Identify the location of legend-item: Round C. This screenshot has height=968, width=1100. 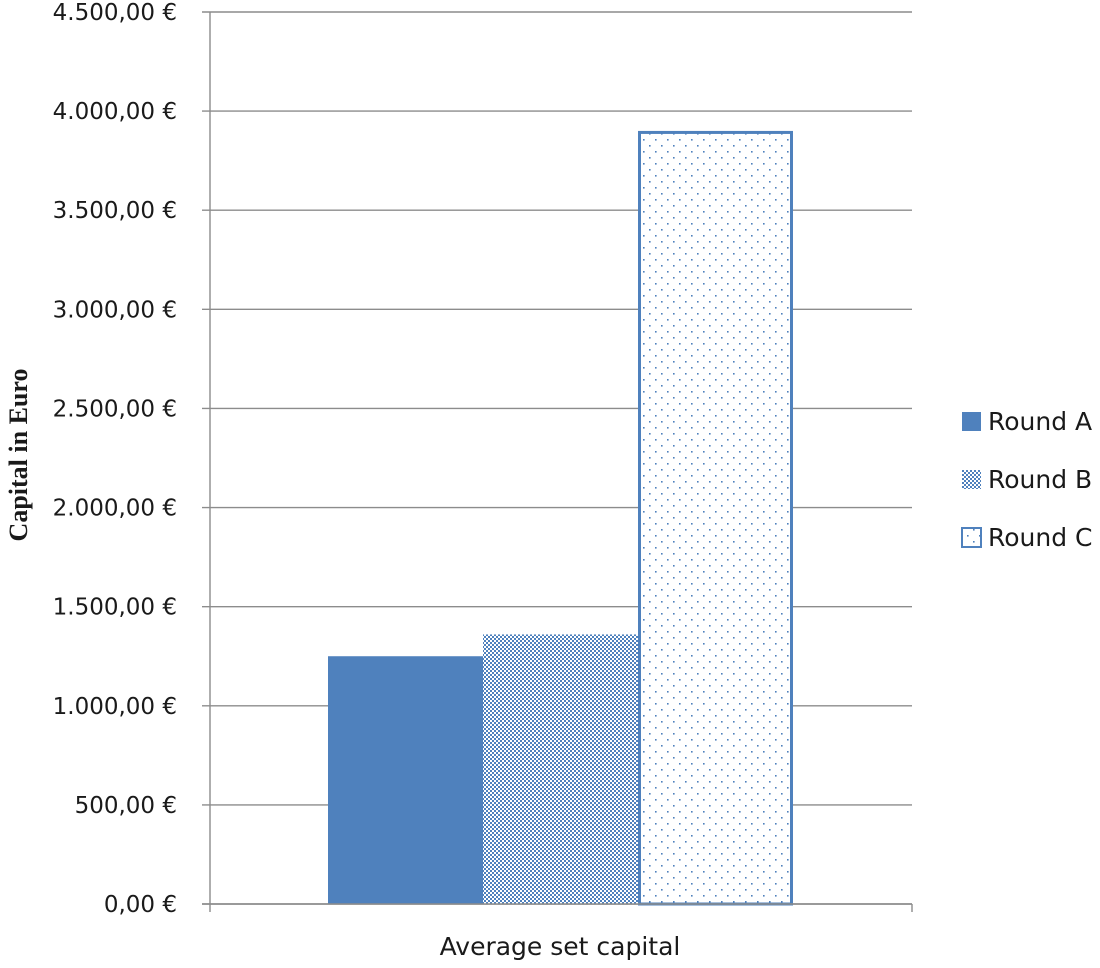
(1027, 537).